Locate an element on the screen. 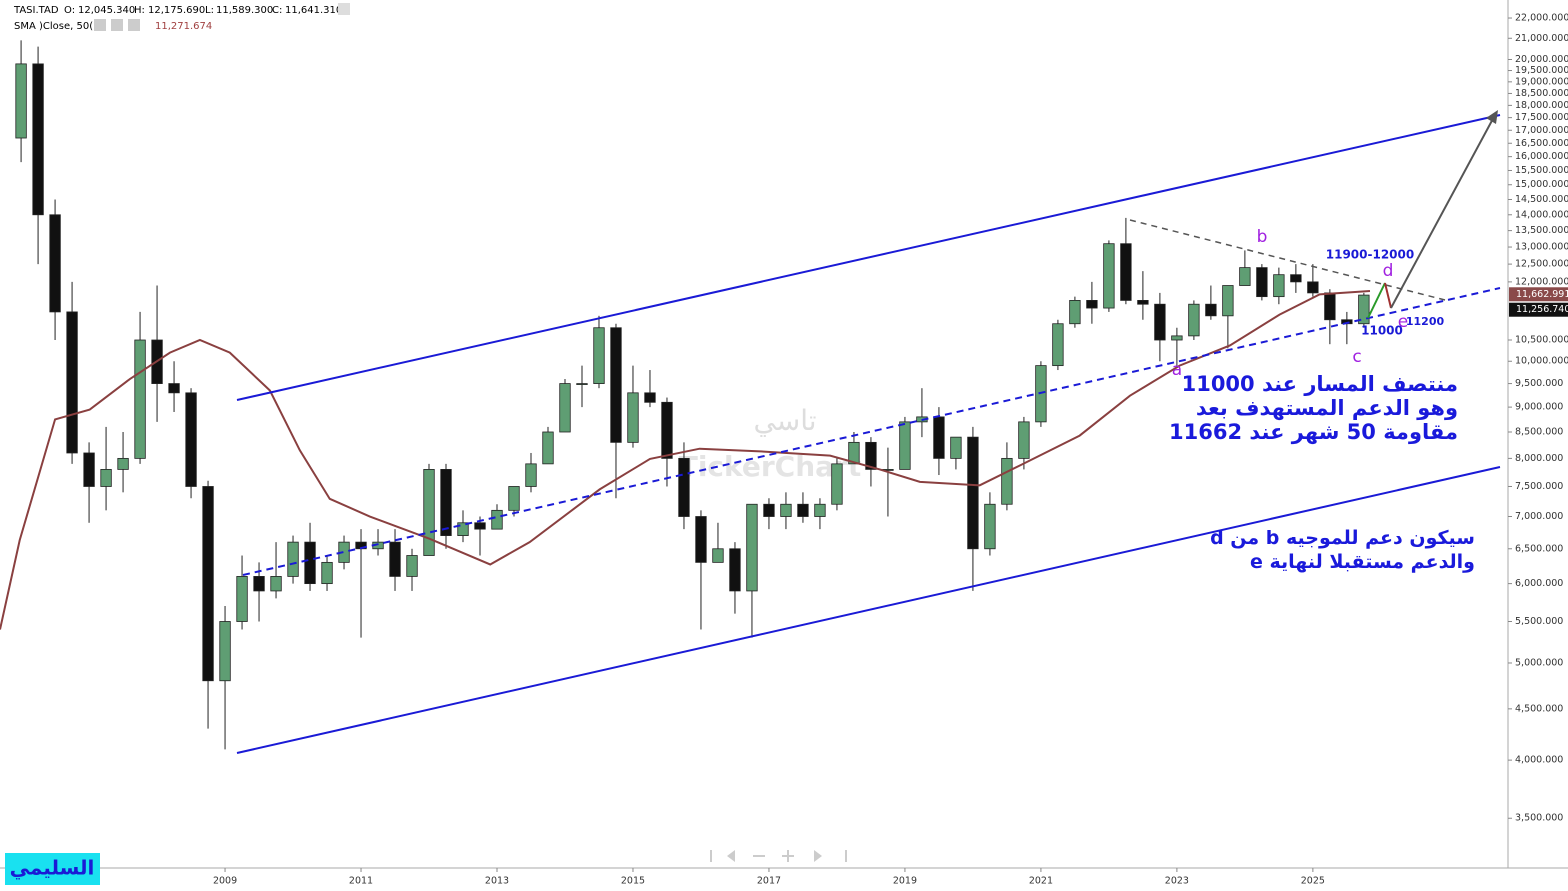  y-tick-label: 8,500.000 is located at coordinates (1539, 431).